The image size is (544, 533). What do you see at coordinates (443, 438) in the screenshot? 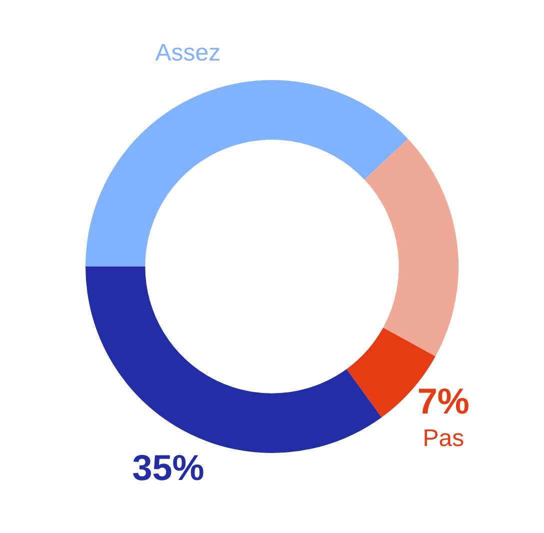
I see `slice-label: Pas` at bounding box center [443, 438].